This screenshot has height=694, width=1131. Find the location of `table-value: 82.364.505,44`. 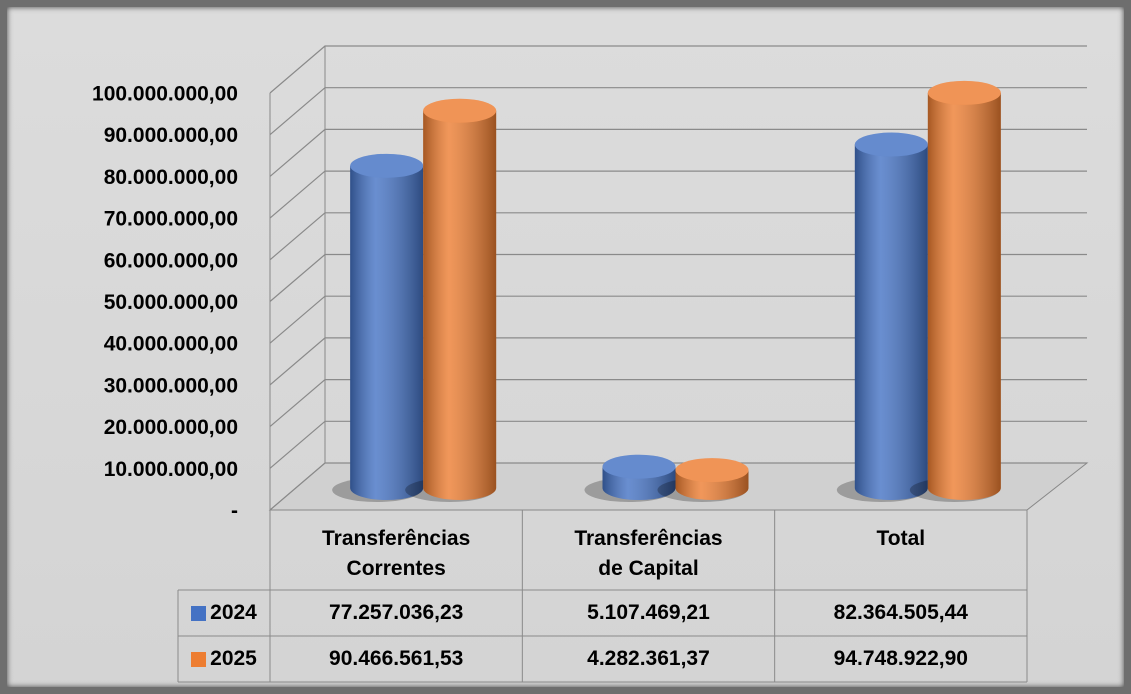

table-value: 82.364.505,44 is located at coordinates (900, 612).